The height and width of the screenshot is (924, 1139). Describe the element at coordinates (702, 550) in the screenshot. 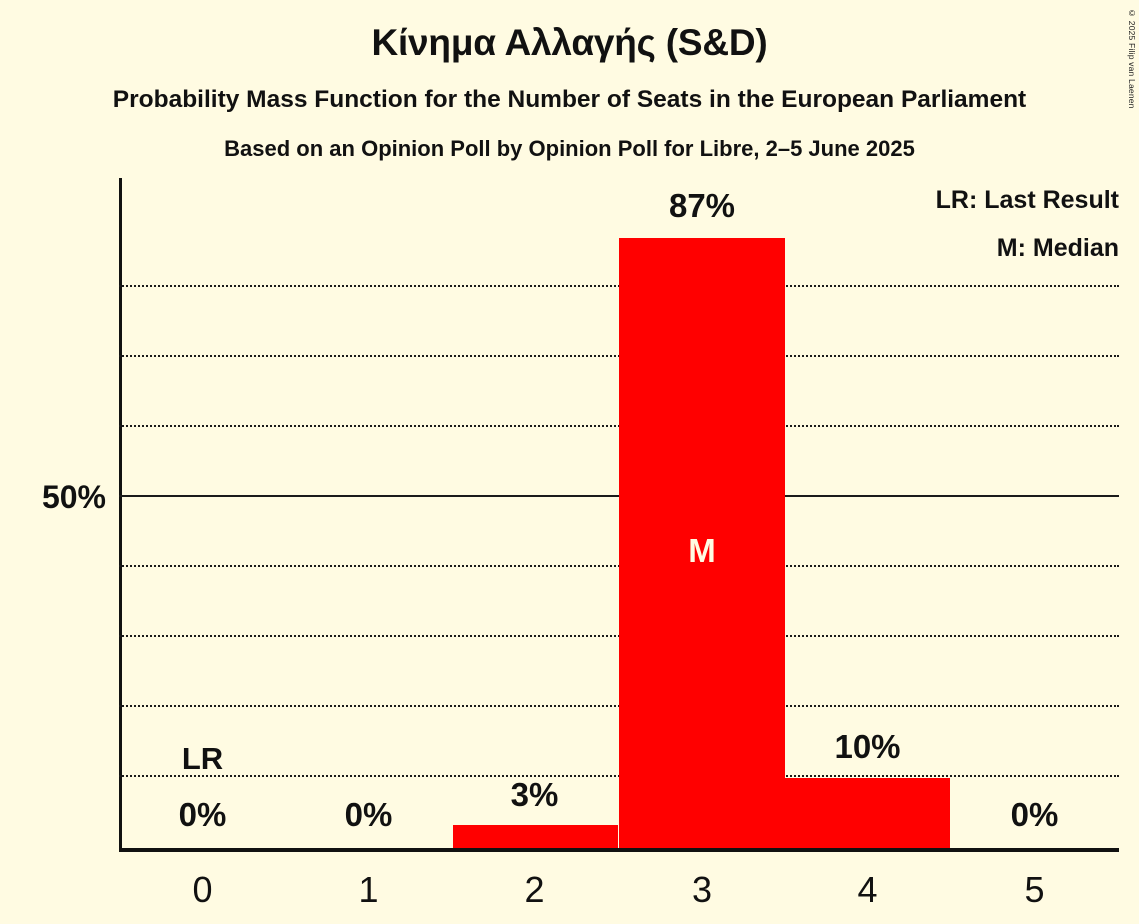

I see `median-marker: M` at that location.